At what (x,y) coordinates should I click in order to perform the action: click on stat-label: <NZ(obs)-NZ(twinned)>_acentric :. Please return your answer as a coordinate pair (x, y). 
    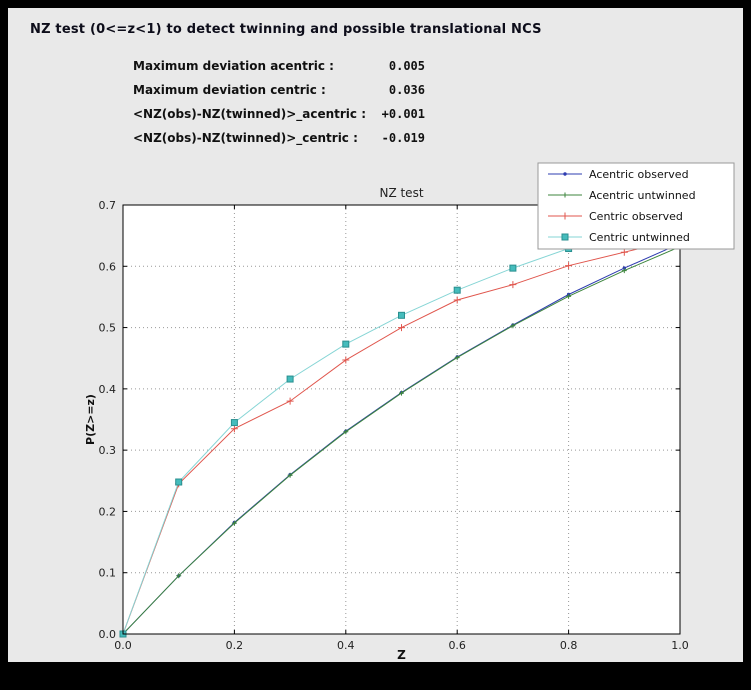
    Looking at the image, I should click on (249, 114).